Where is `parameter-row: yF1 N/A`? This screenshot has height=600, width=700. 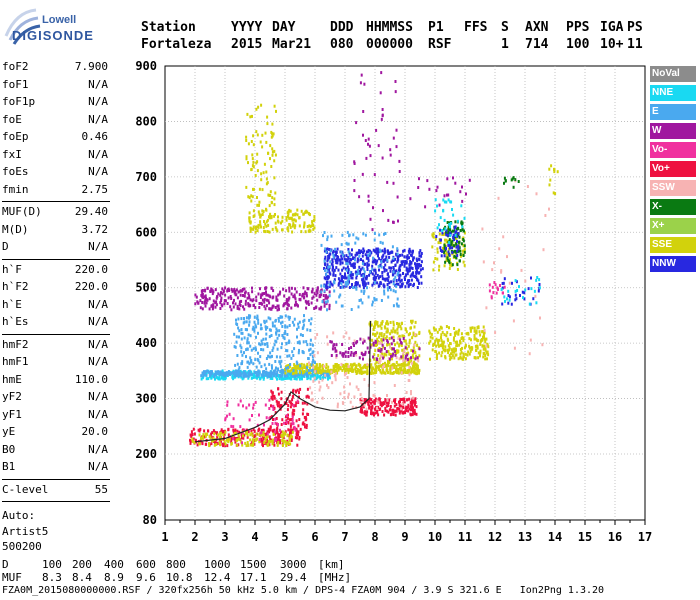
parameter-row: yF1 N/A is located at coordinates (55, 416).